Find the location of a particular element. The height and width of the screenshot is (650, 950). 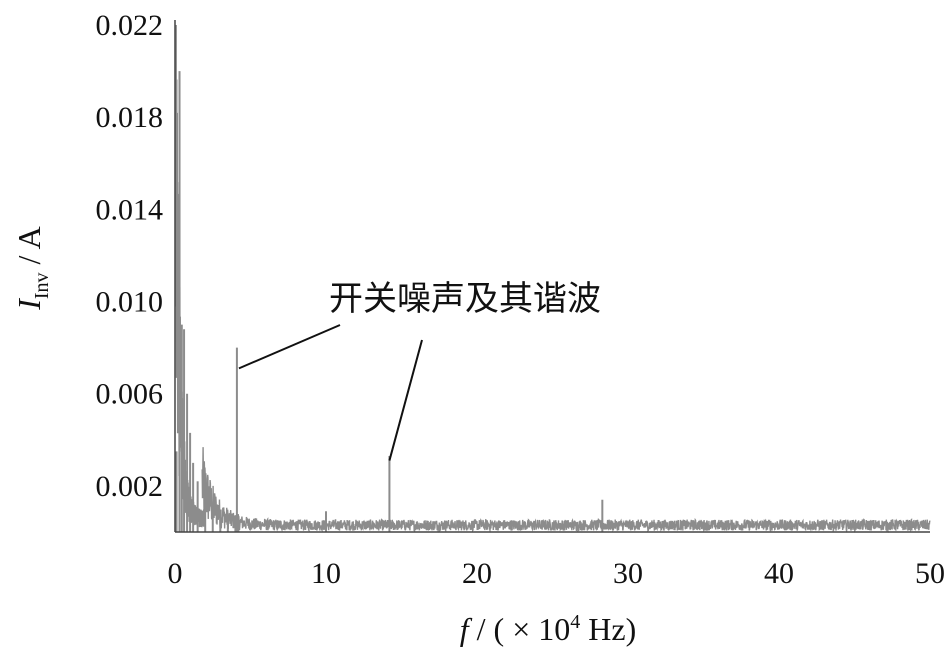

y-tick-label: 0.014 is located at coordinates (130, 209).